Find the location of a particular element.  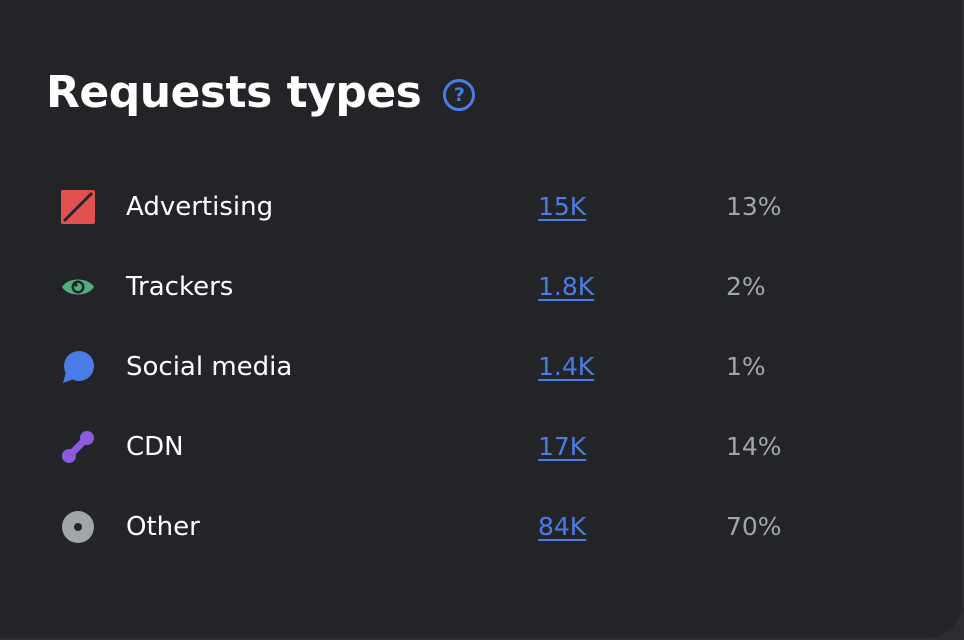

list-item-social-media: Social media 1.4K 1% is located at coordinates (482, 367).